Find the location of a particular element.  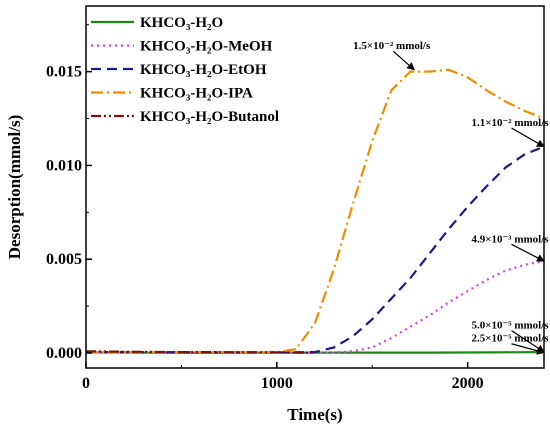

y-tick-label: 0.015 is located at coordinates (64, 72).